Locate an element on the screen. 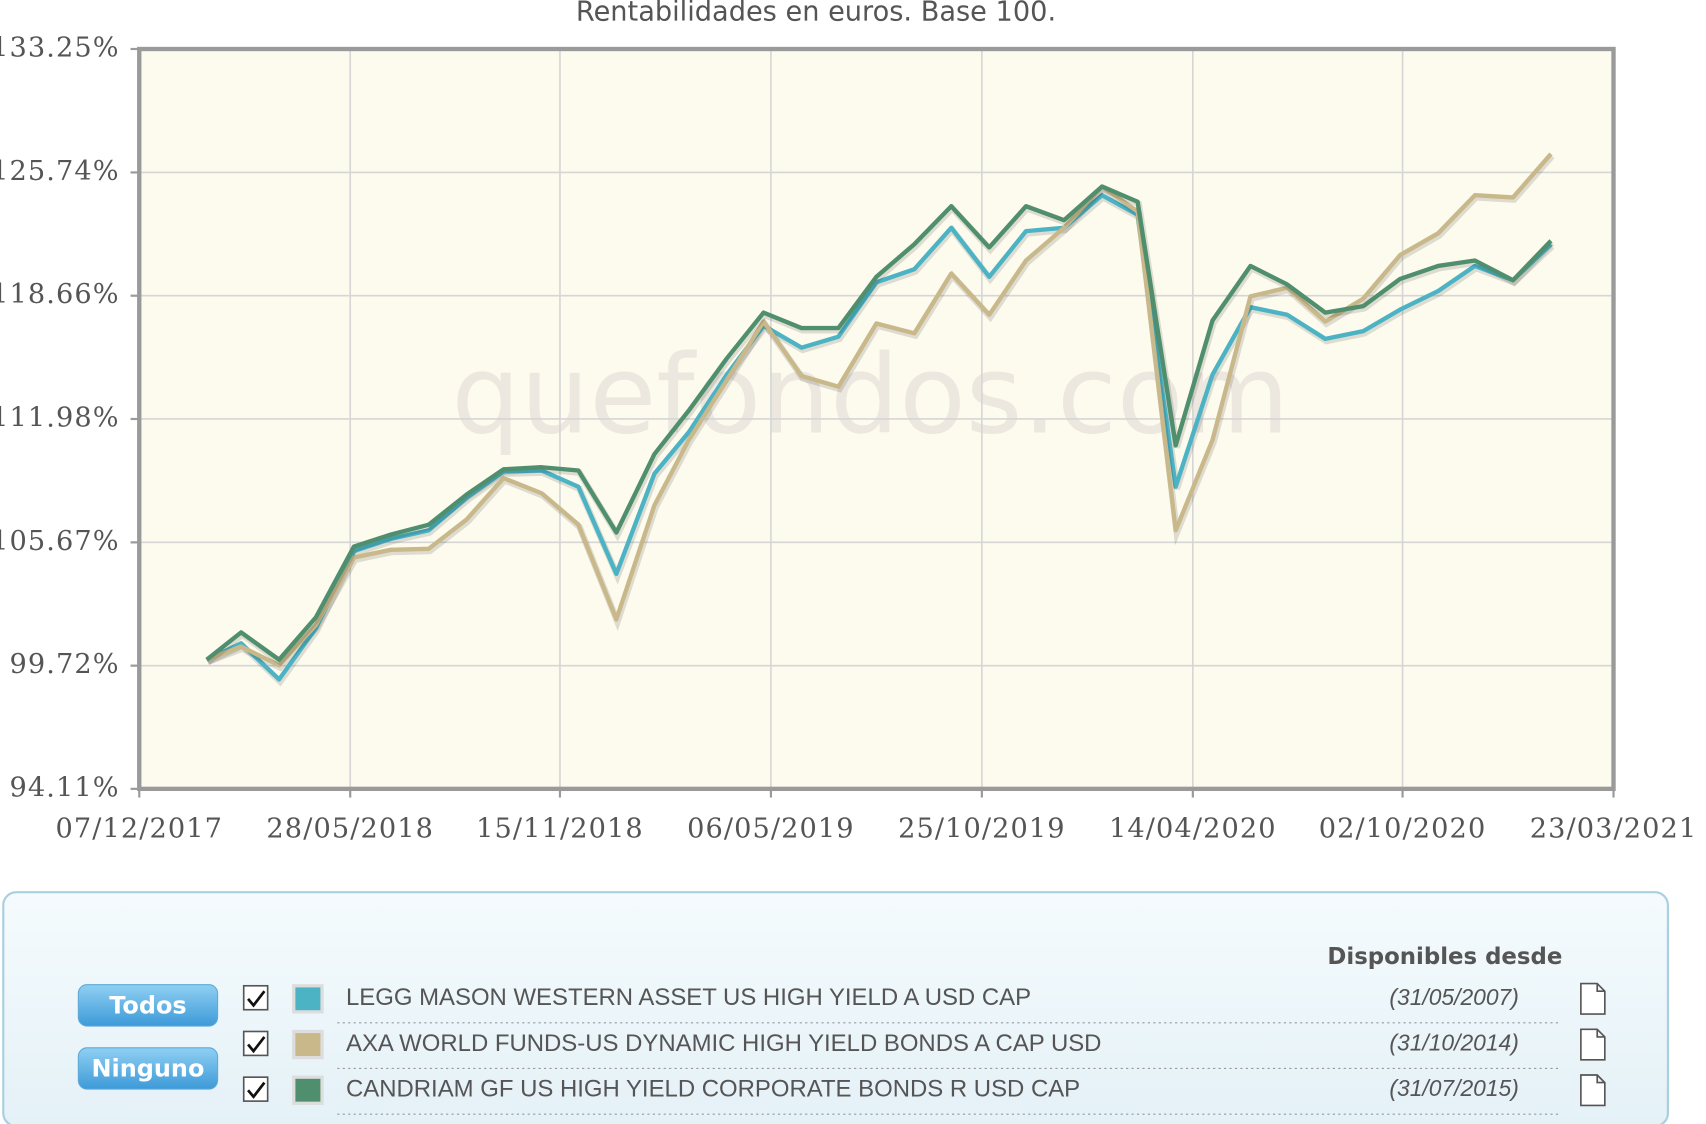  button-label: Todos is located at coordinates (147, 1005).